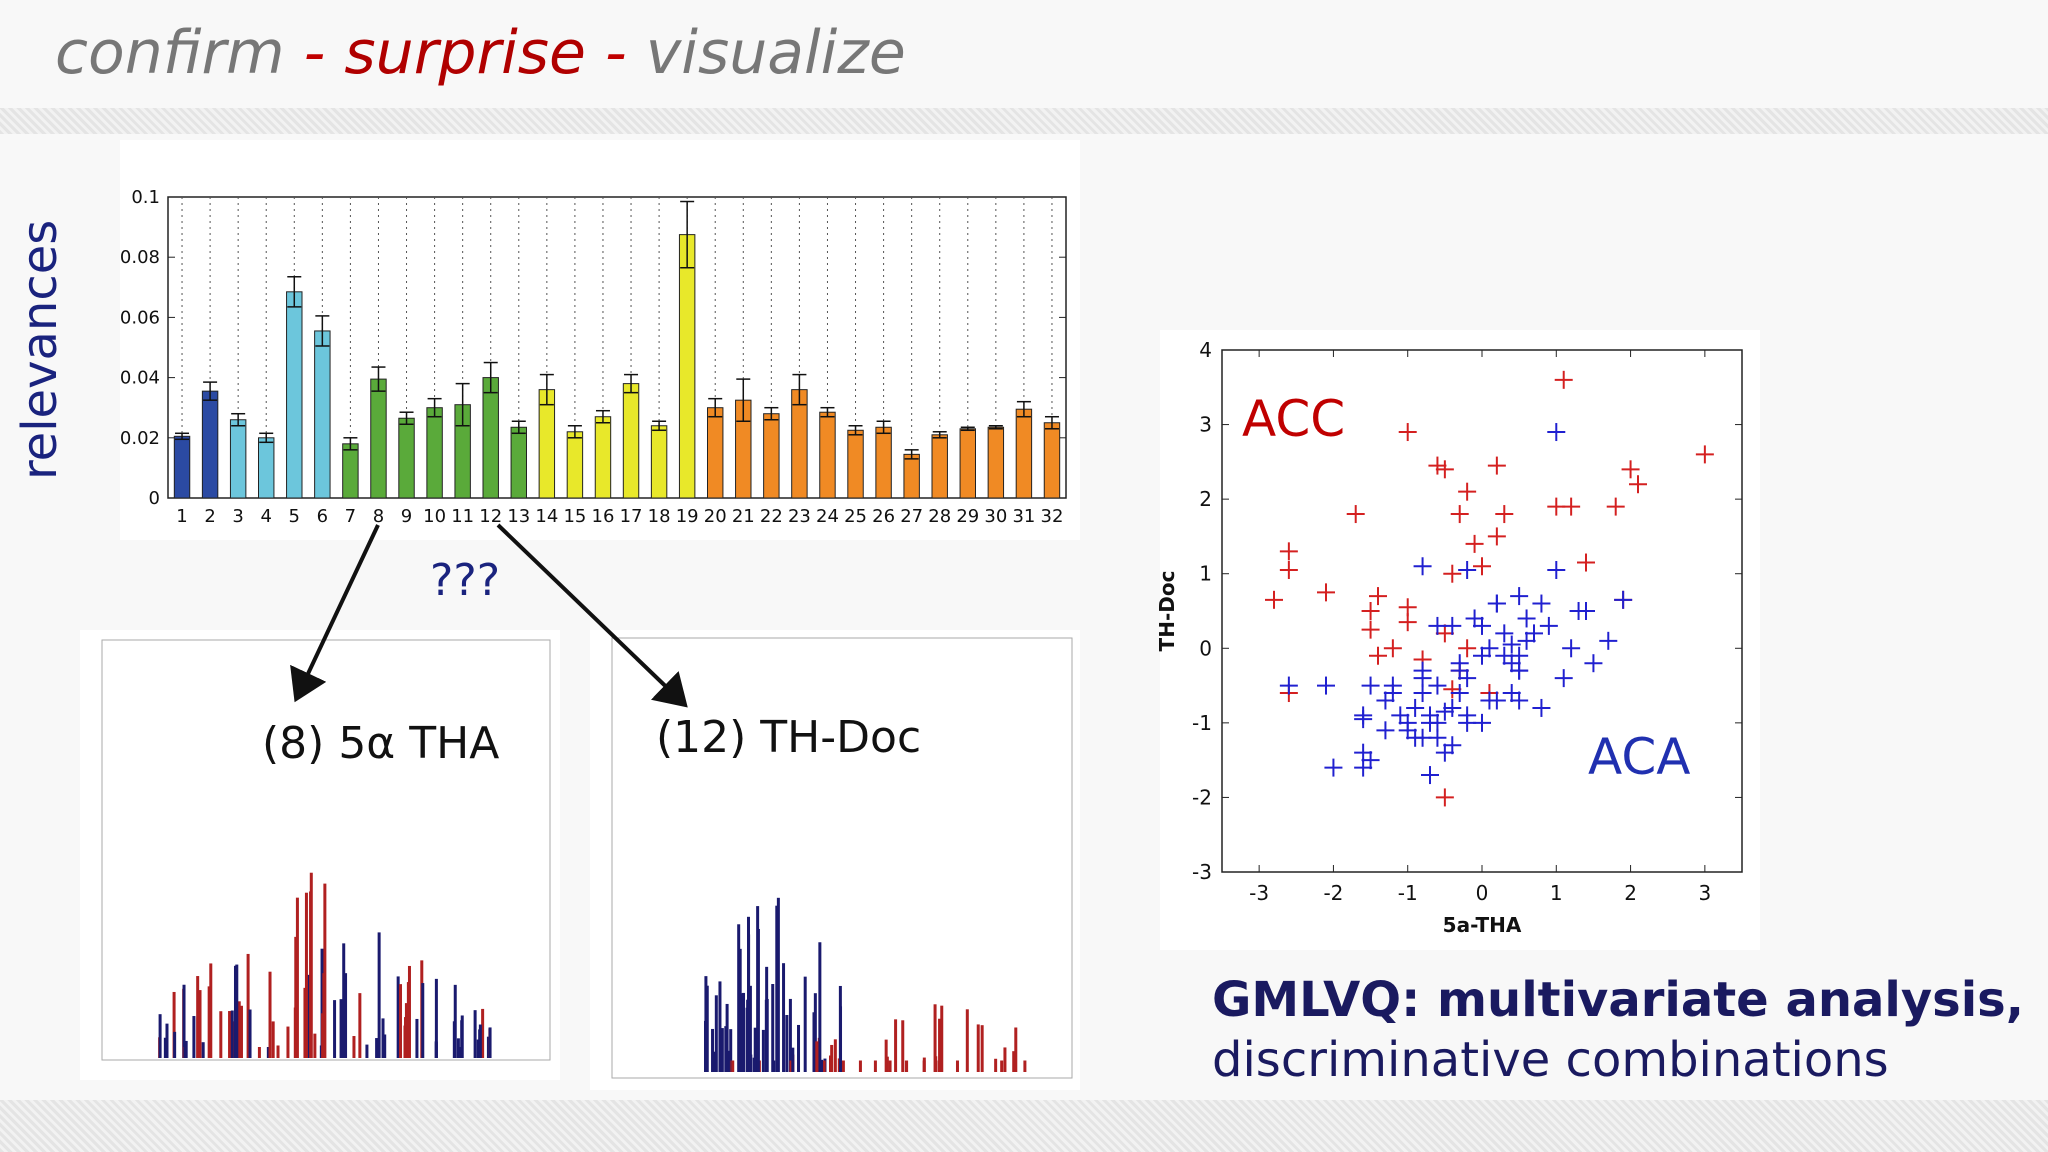  What do you see at coordinates (1482, 893) in the screenshot?
I see `x-tick-label: 0` at bounding box center [1482, 893].